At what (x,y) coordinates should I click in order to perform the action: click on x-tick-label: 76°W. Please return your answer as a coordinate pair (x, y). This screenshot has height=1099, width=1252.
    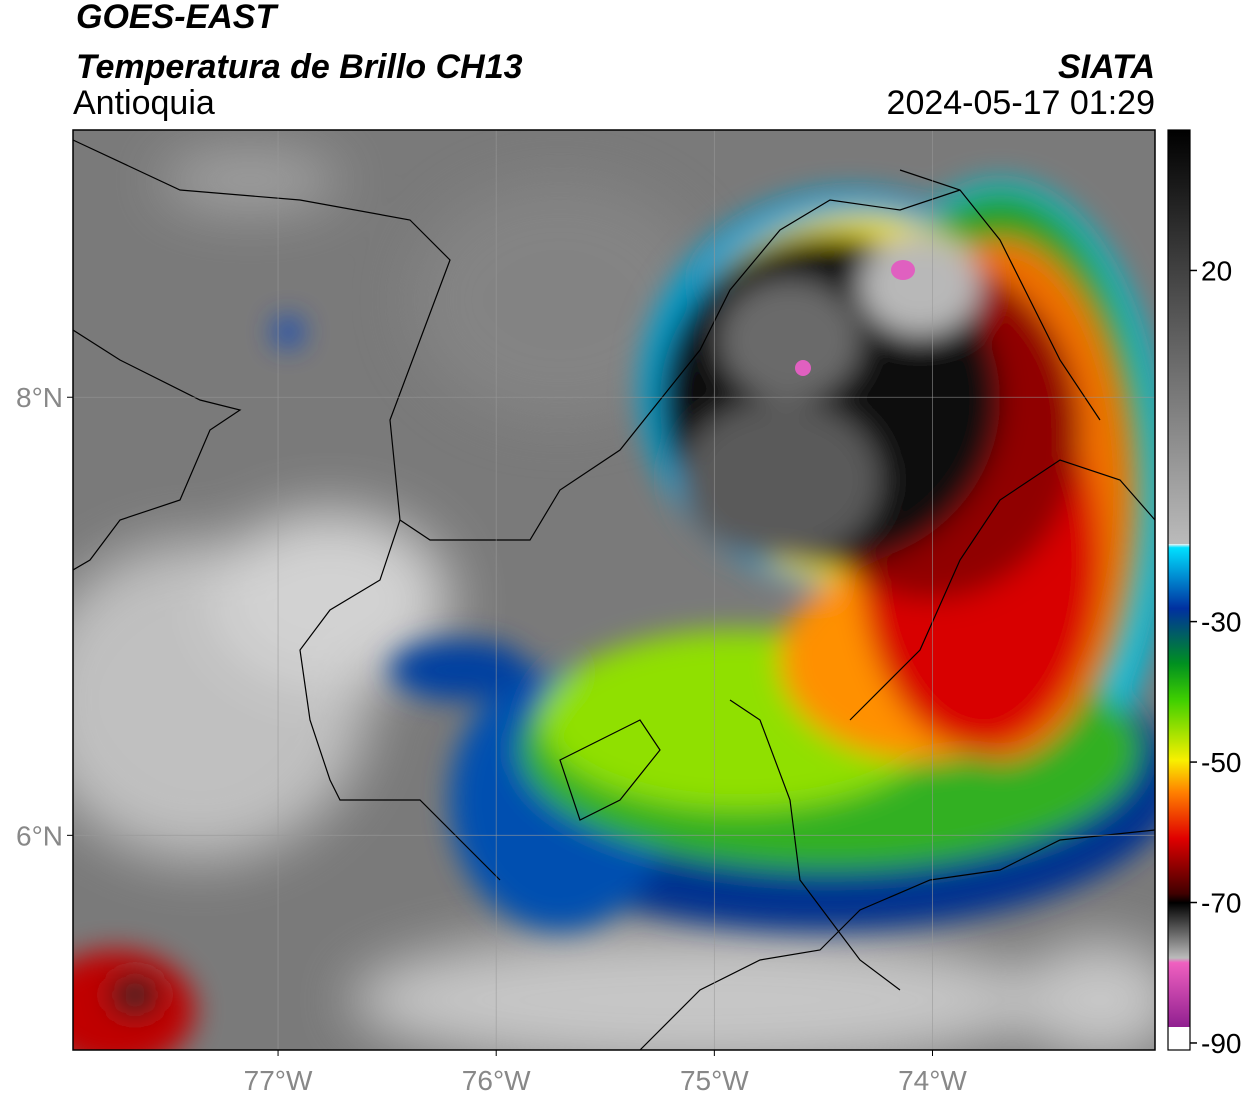
    Looking at the image, I should click on (496, 1080).